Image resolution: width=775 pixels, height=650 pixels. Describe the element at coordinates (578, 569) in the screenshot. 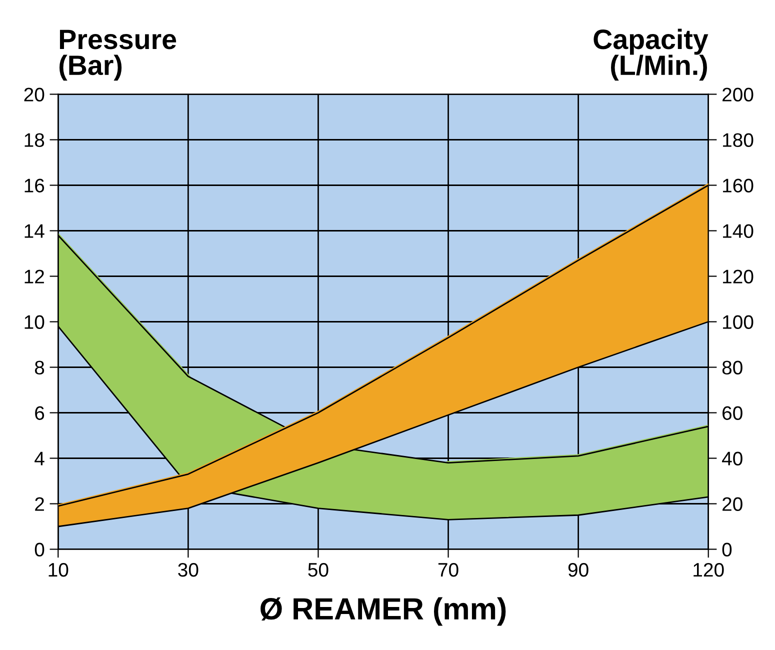

I see `x-tick-label: 90` at that location.